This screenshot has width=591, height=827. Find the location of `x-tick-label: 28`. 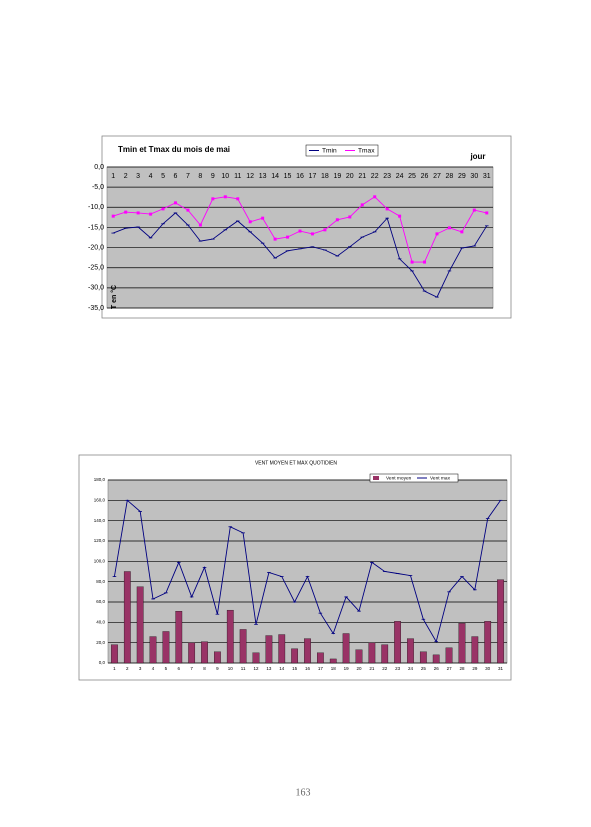

x-tick-label: 28 is located at coordinates (462, 668).